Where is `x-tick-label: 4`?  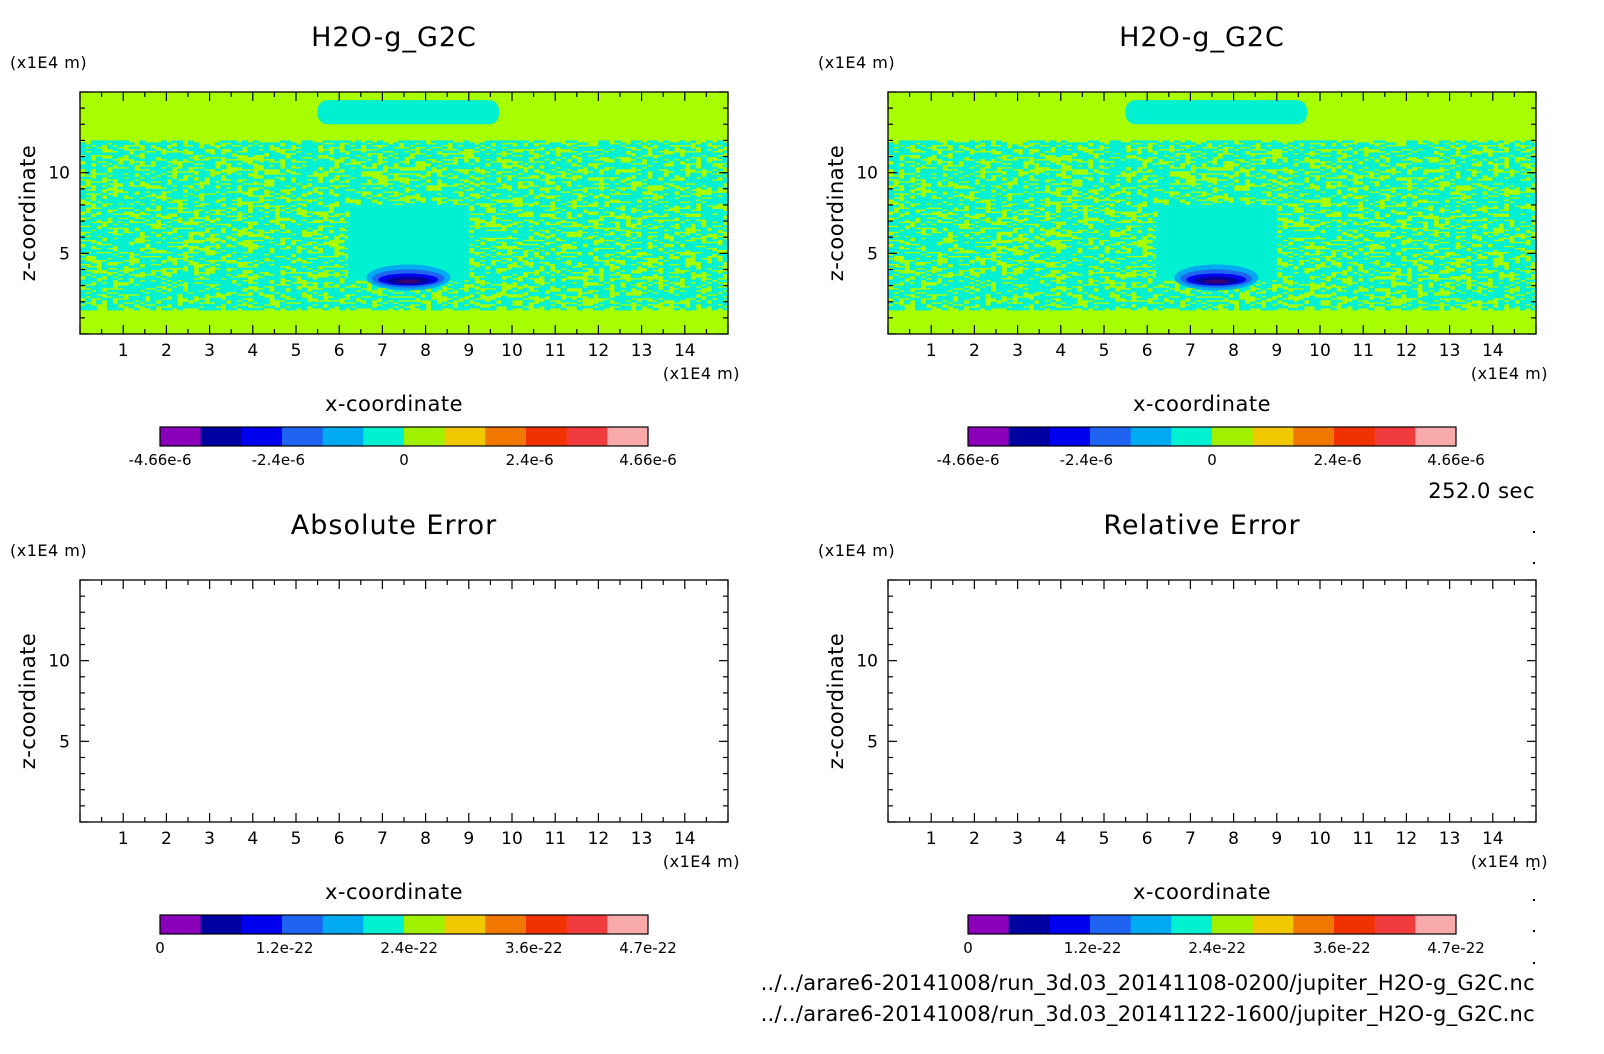
x-tick-label: 4 is located at coordinates (252, 839).